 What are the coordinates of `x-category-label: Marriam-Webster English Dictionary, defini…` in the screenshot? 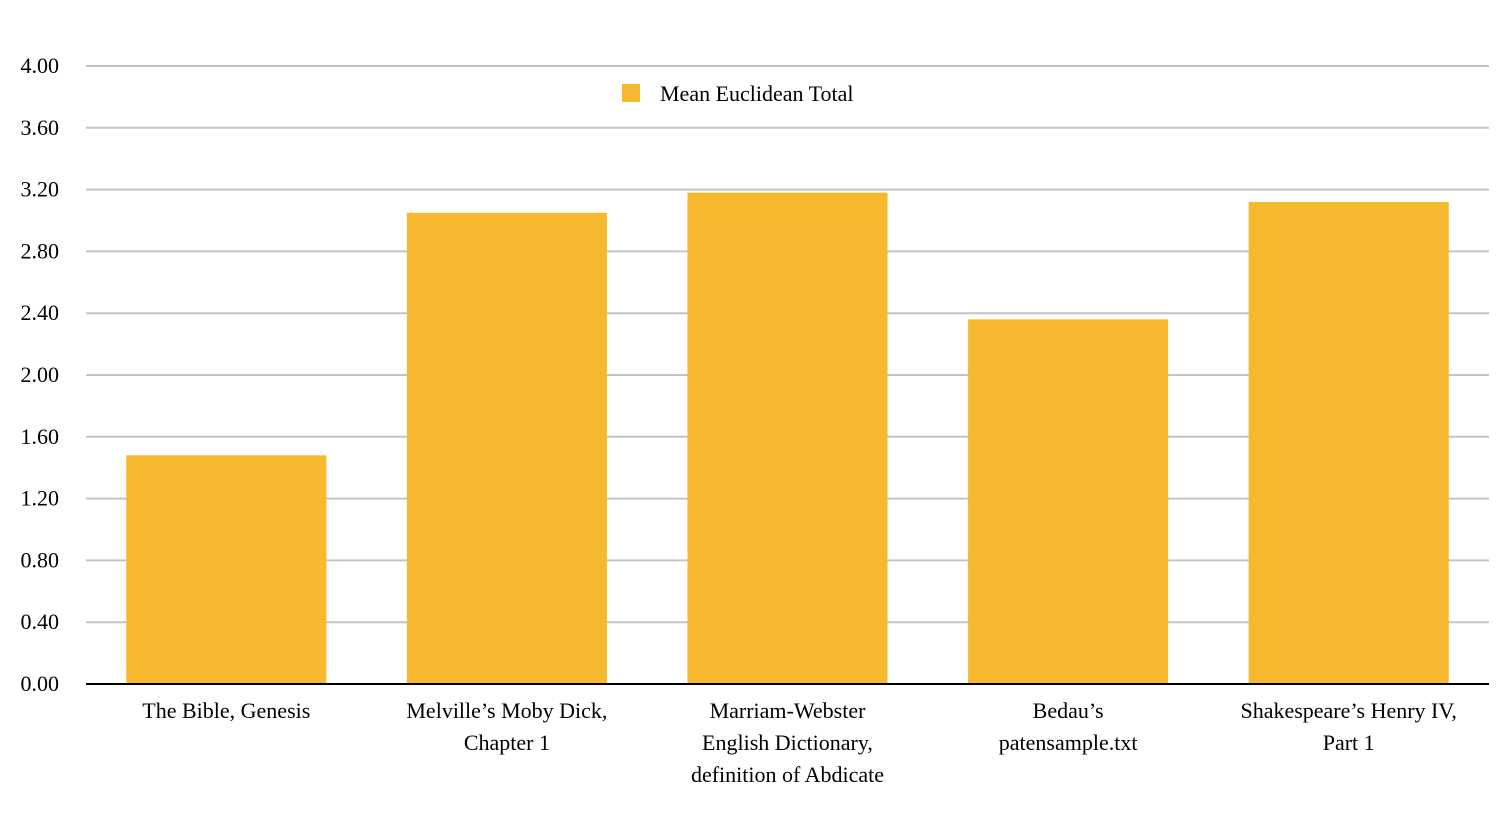 It's located at (787, 742).